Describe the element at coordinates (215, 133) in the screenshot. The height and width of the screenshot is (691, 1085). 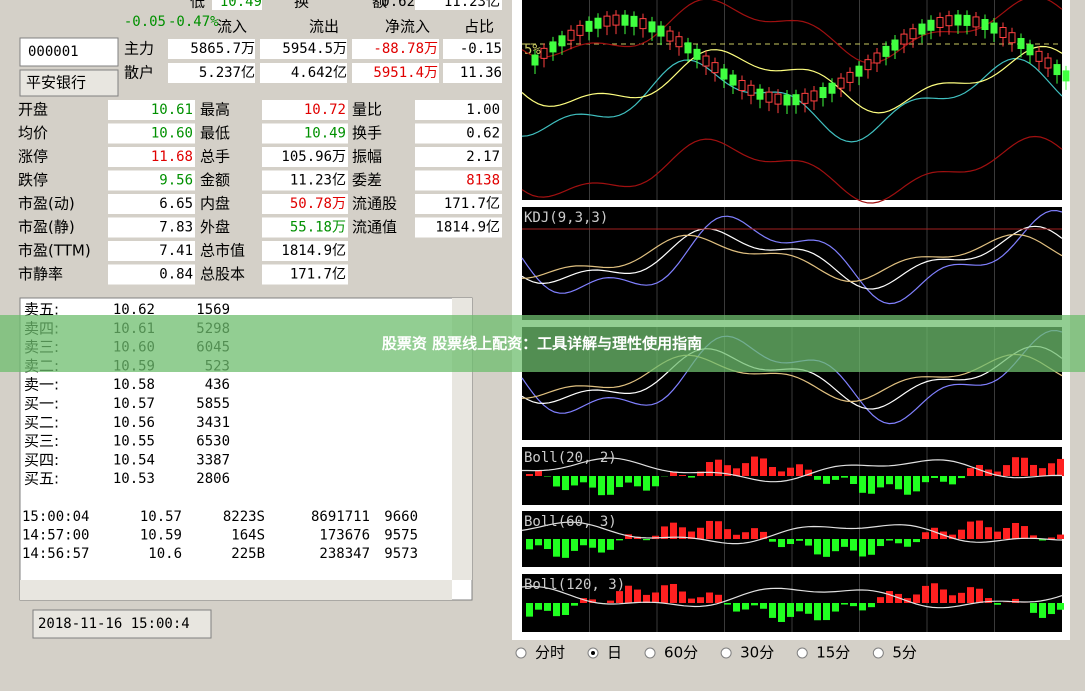
I see `quote-label: 最低` at that location.